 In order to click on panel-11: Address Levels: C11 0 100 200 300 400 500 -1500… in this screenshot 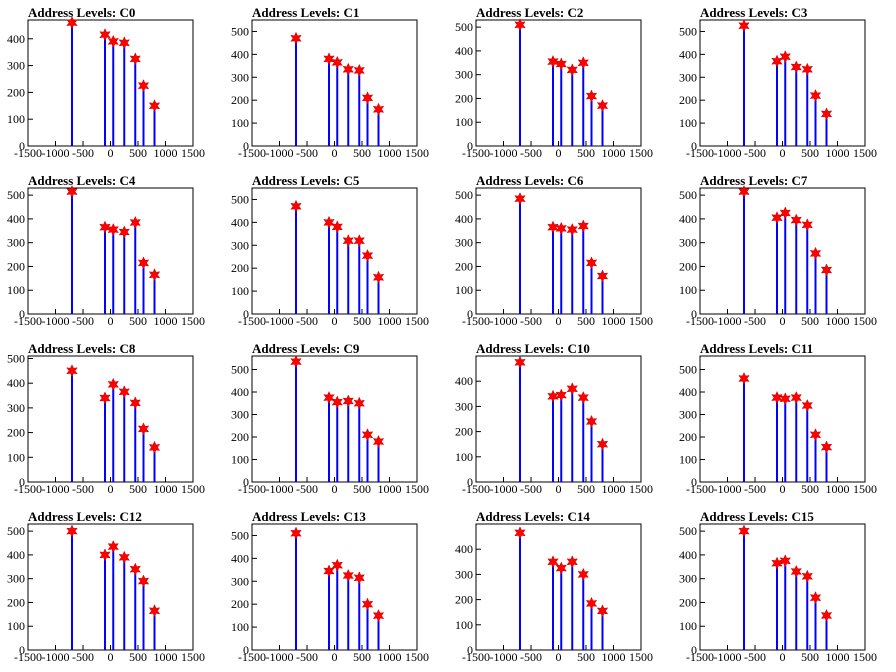, I will do `click(778, 418)`.